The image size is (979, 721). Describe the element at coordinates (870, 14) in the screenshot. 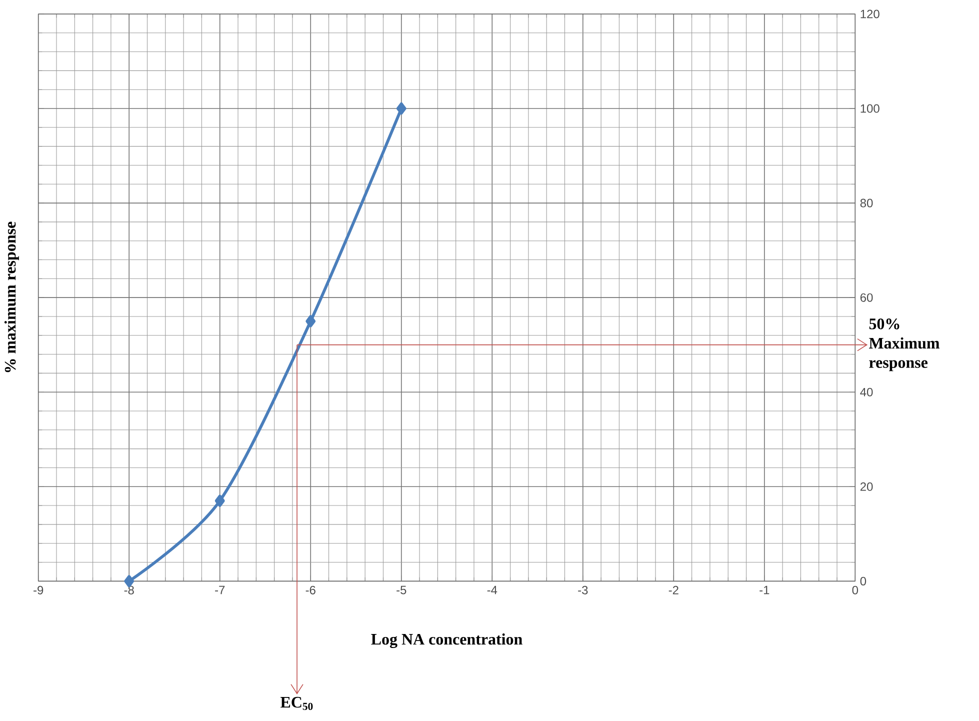

I see `y-tick-label: 120` at that location.